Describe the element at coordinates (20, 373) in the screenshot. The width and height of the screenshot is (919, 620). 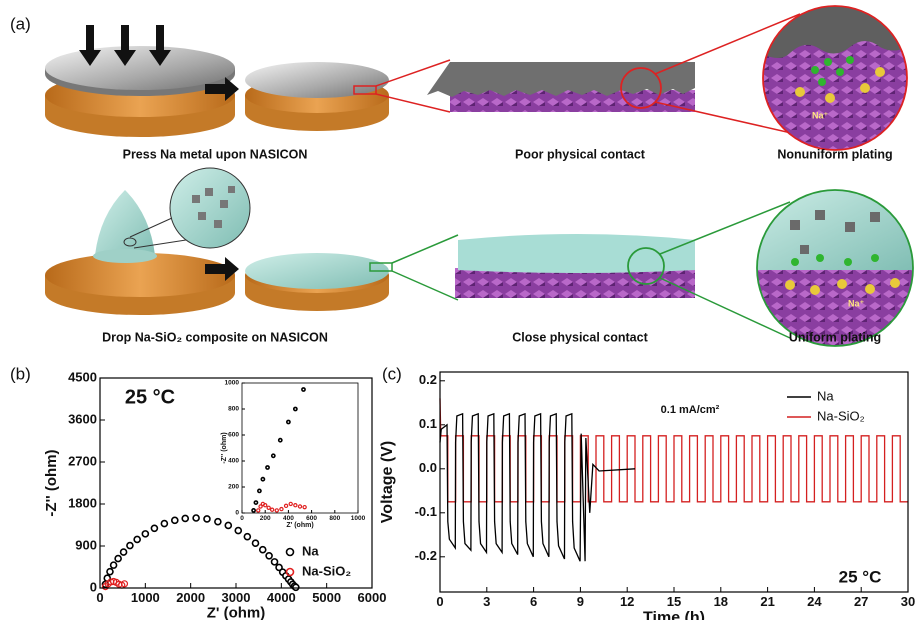
I see `panel-label: (b)` at that location.